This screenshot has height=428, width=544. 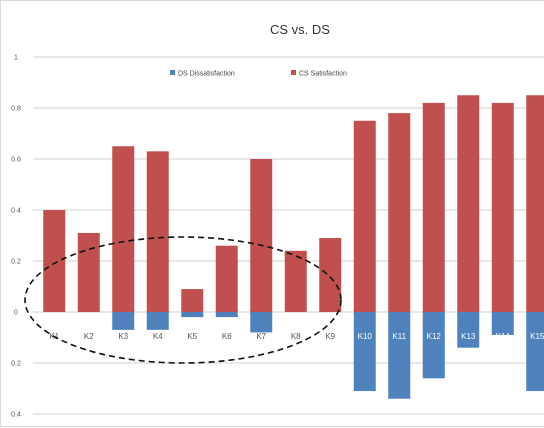 I want to click on x-category-label: K5, so click(x=192, y=336).